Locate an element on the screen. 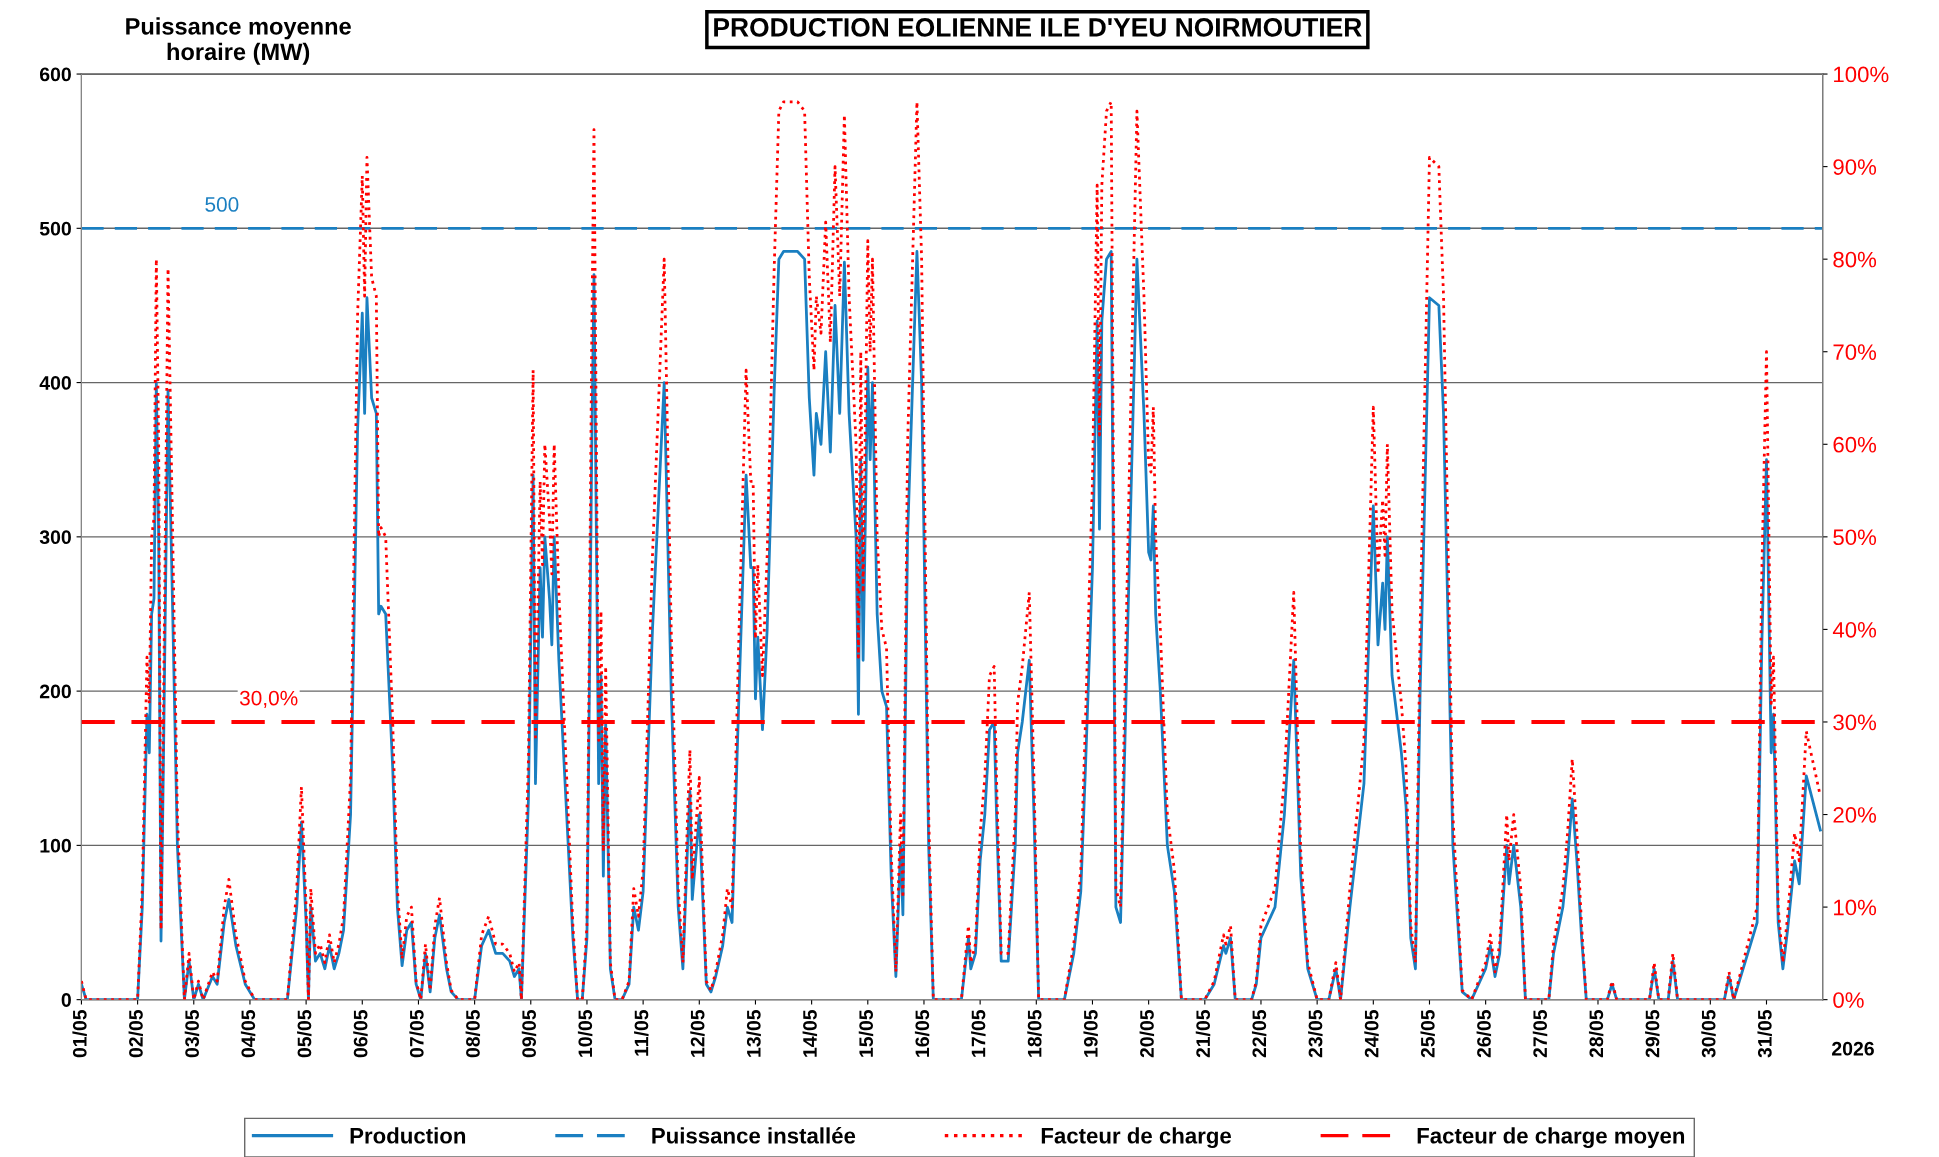  x-tick-label: 30/05 is located at coordinates (1708, 1033).